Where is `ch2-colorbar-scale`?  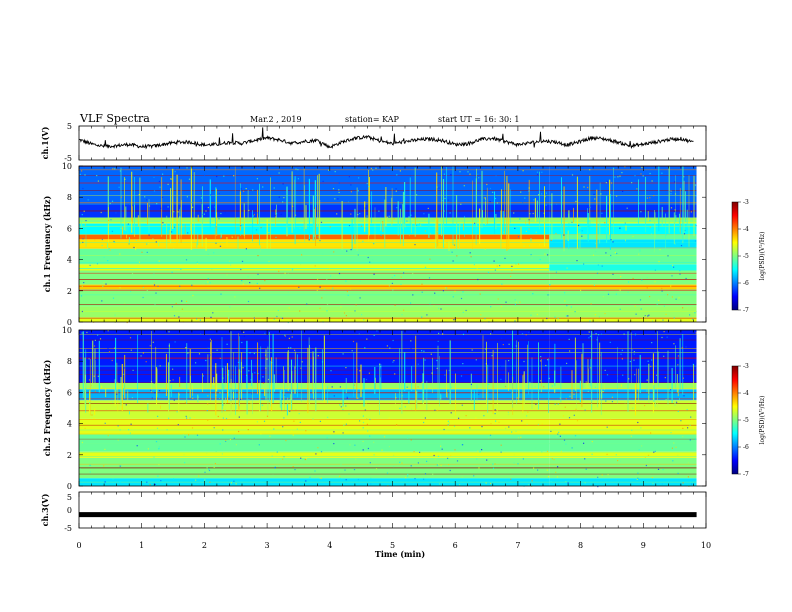
ch2-colorbar-scale is located at coordinates (735, 420).